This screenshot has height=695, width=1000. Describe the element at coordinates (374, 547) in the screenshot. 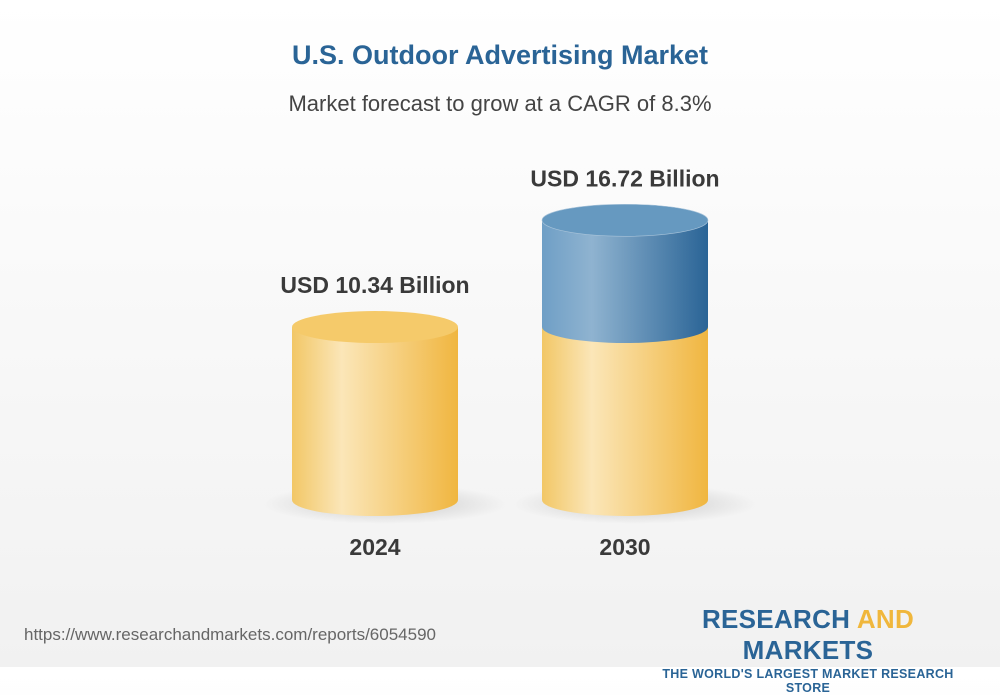

I see `category-label: 2024` at that location.